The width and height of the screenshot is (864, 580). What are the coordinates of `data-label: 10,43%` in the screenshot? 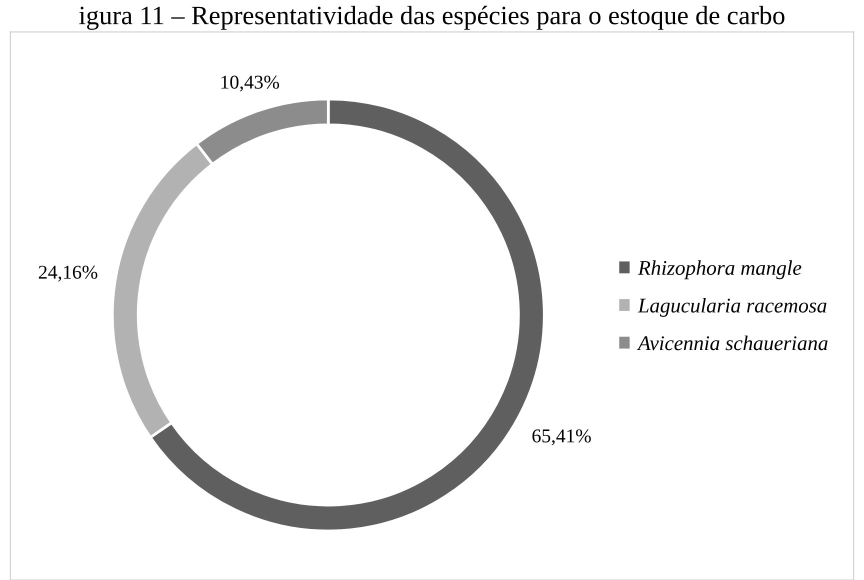 It's located at (251, 84).